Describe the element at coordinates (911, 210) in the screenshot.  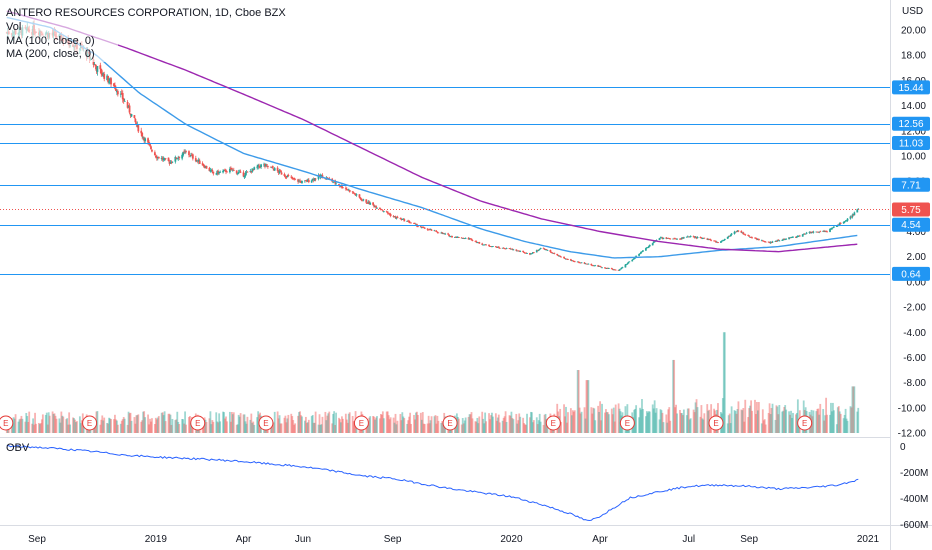
I see `last-price-badge: 5.75` at that location.